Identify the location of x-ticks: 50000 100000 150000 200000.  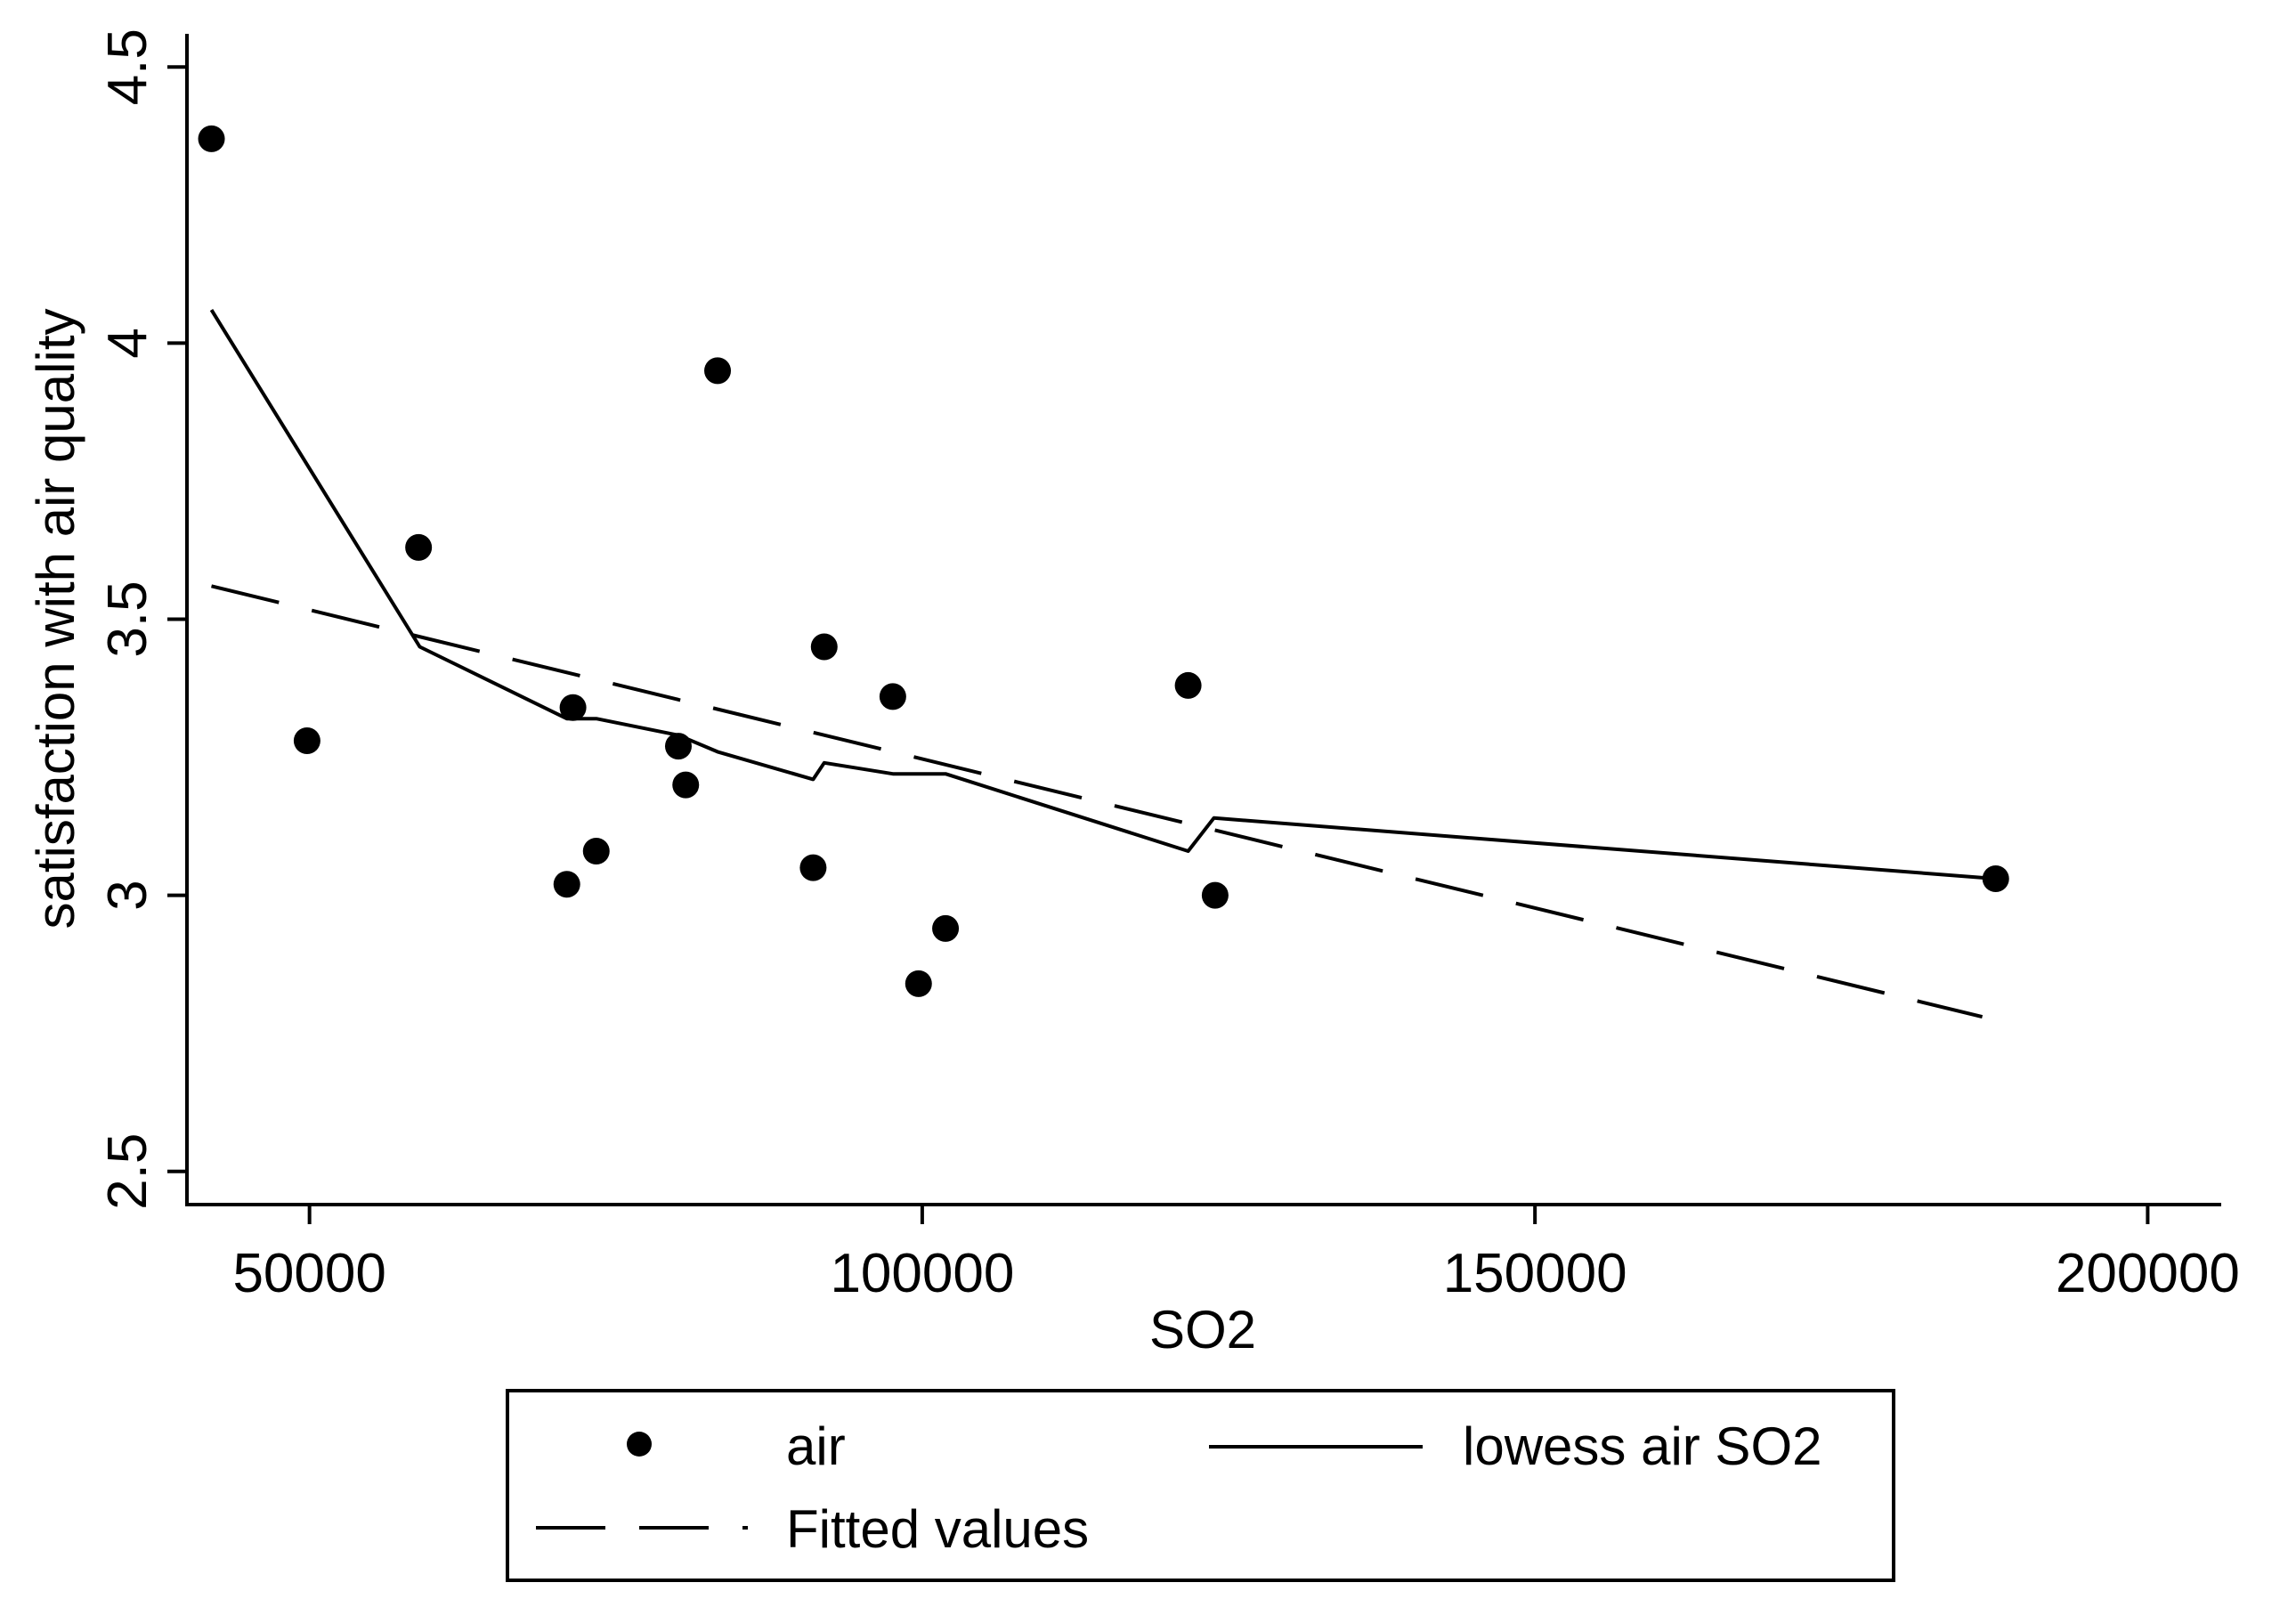
(1236, 1255).